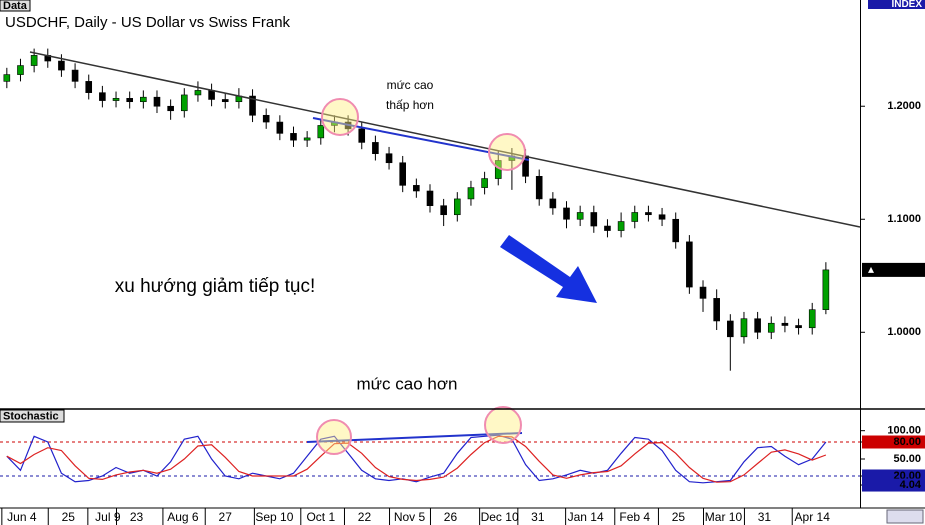 The width and height of the screenshot is (925, 525). Describe the element at coordinates (548, 269) in the screenshot. I see `arrow` at that location.